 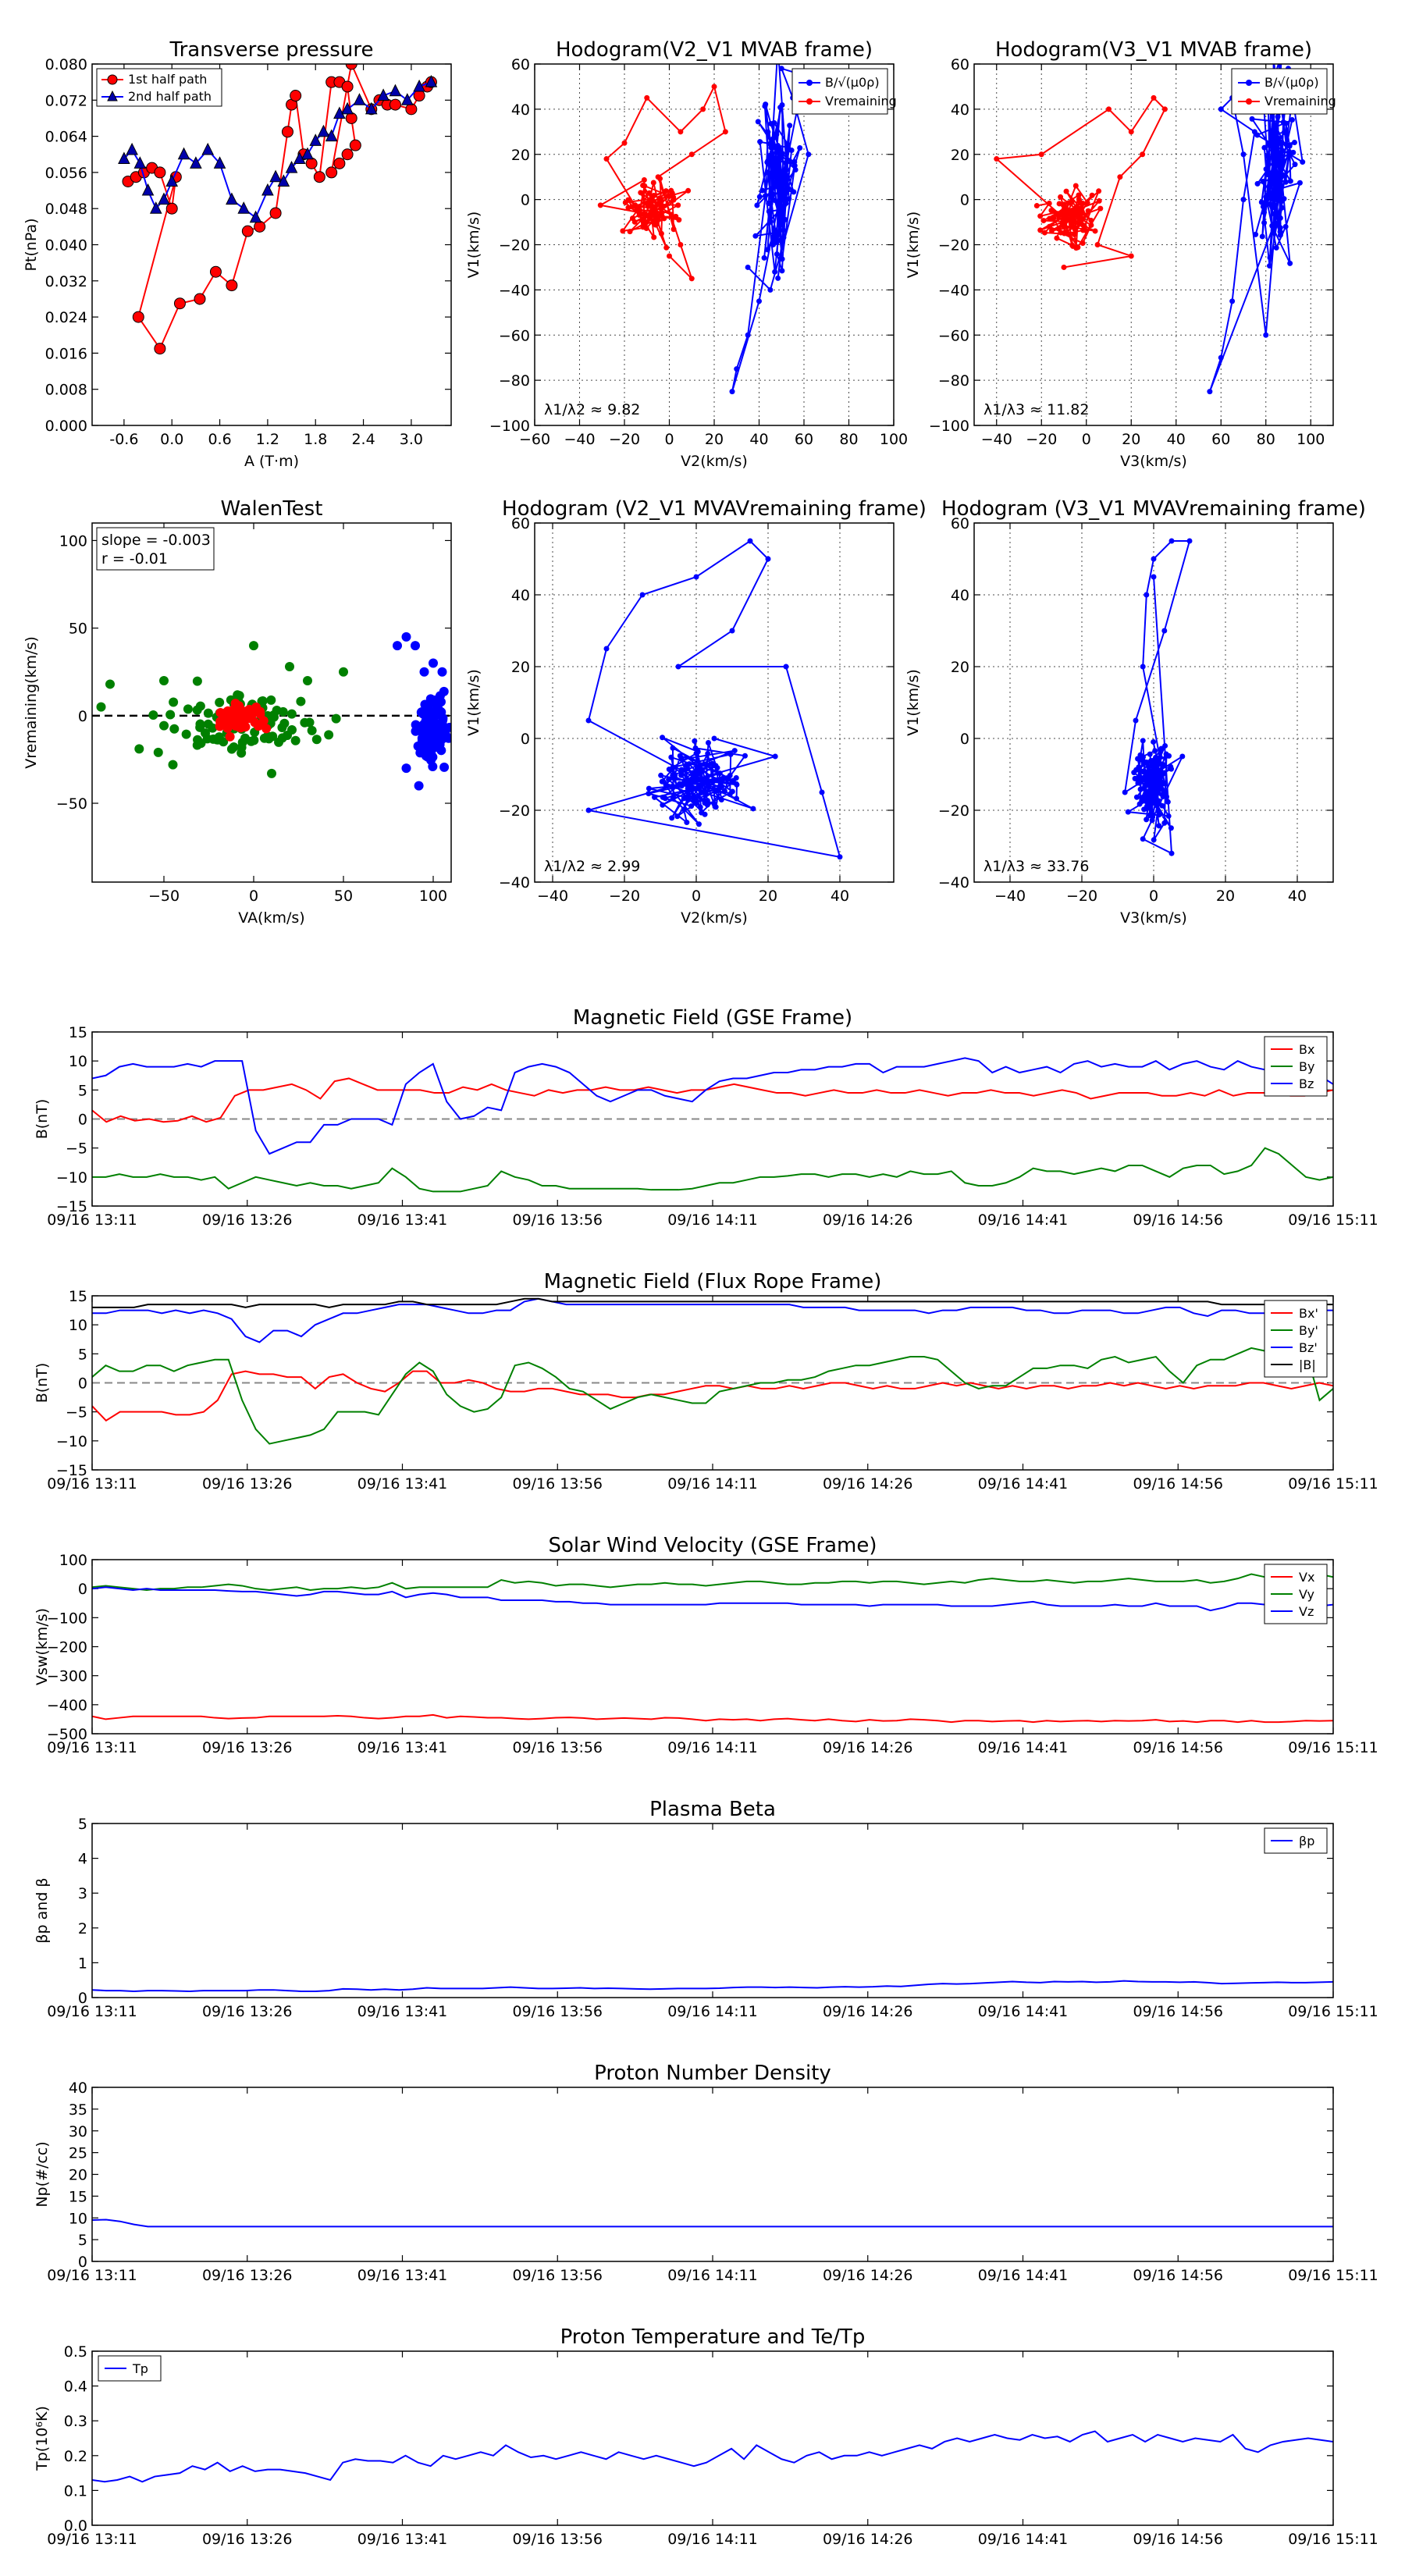 I want to click on plot-frame, so click(x=713, y=2438).